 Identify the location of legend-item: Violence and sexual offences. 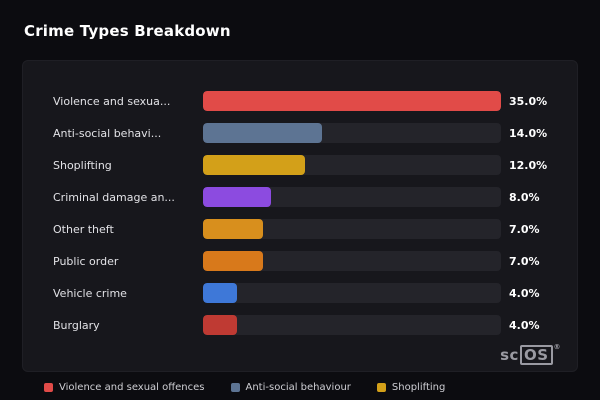
(124, 387).